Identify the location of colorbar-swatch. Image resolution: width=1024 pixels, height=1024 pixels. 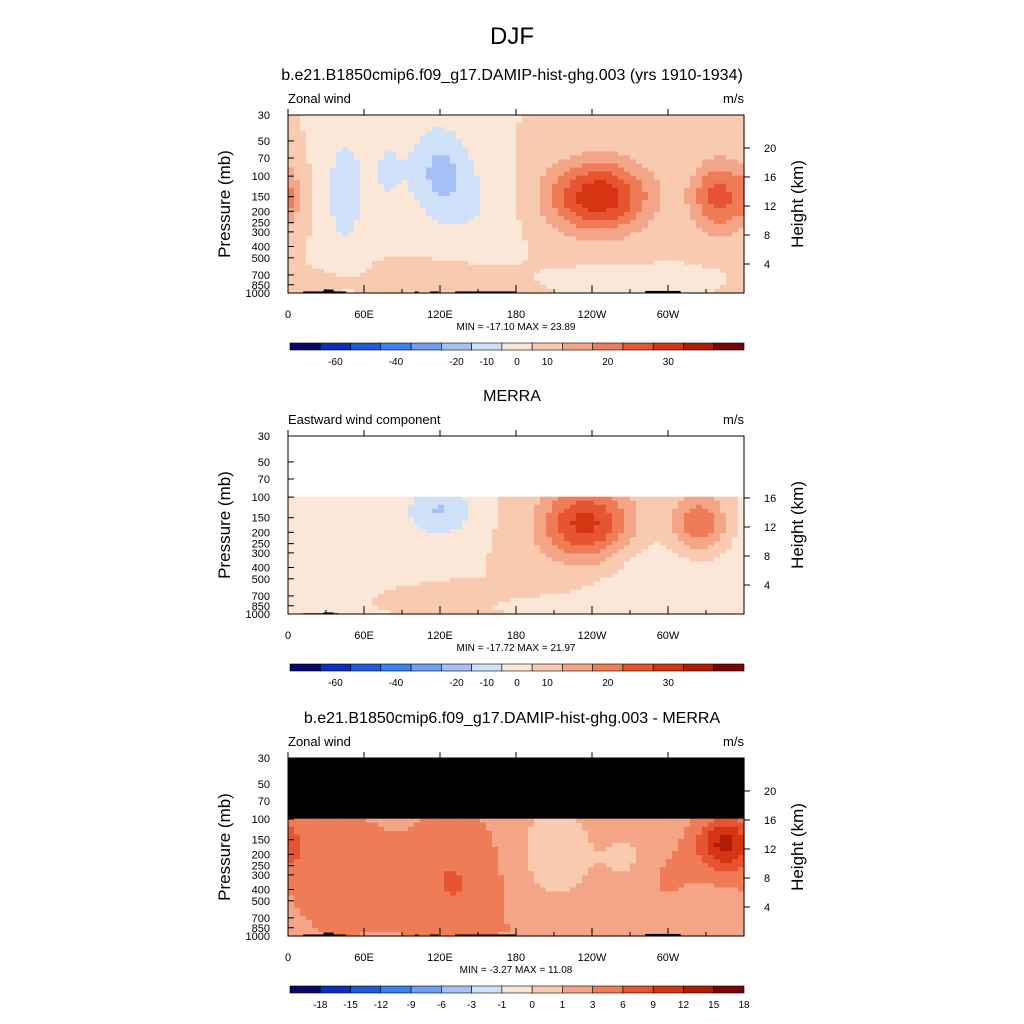
(487, 346).